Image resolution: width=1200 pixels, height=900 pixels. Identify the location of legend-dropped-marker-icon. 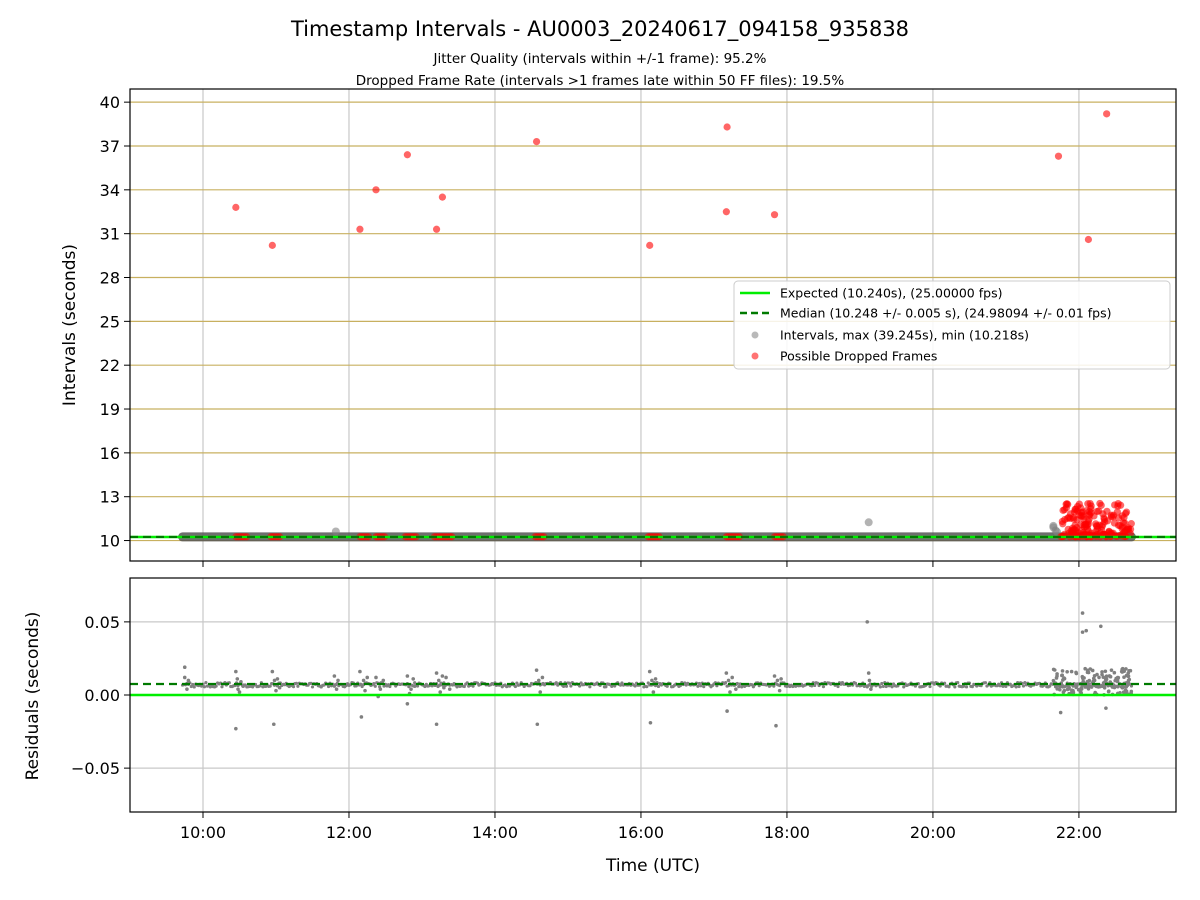
(755, 356).